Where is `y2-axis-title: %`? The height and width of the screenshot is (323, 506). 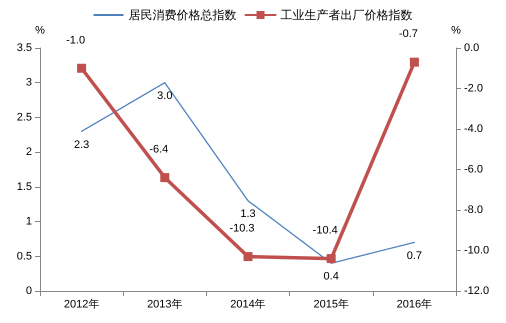
y2-axis-title: % is located at coordinates (456, 30).